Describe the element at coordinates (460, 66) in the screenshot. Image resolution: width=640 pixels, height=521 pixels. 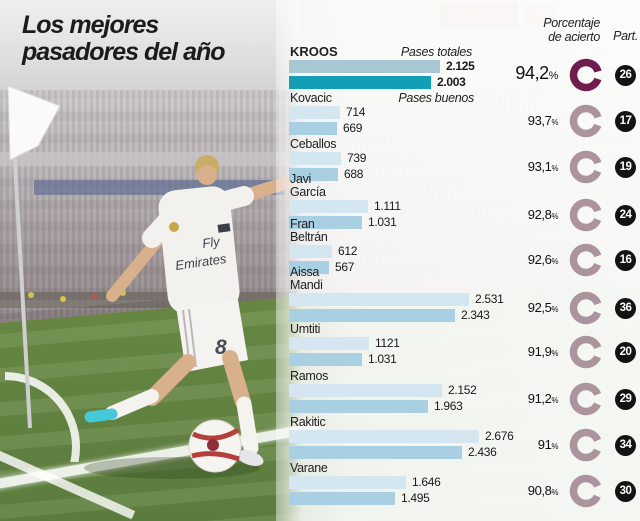
I see `total-passes-value: 2.125` at that location.